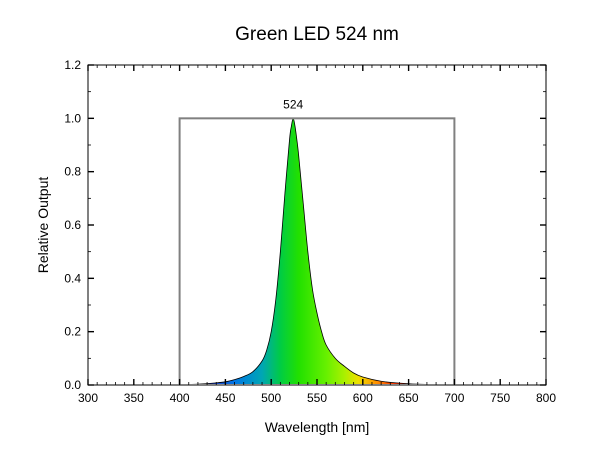  Describe the element at coordinates (317, 427) in the screenshot. I see `x-axis-label: Wavelength [nm]` at that location.